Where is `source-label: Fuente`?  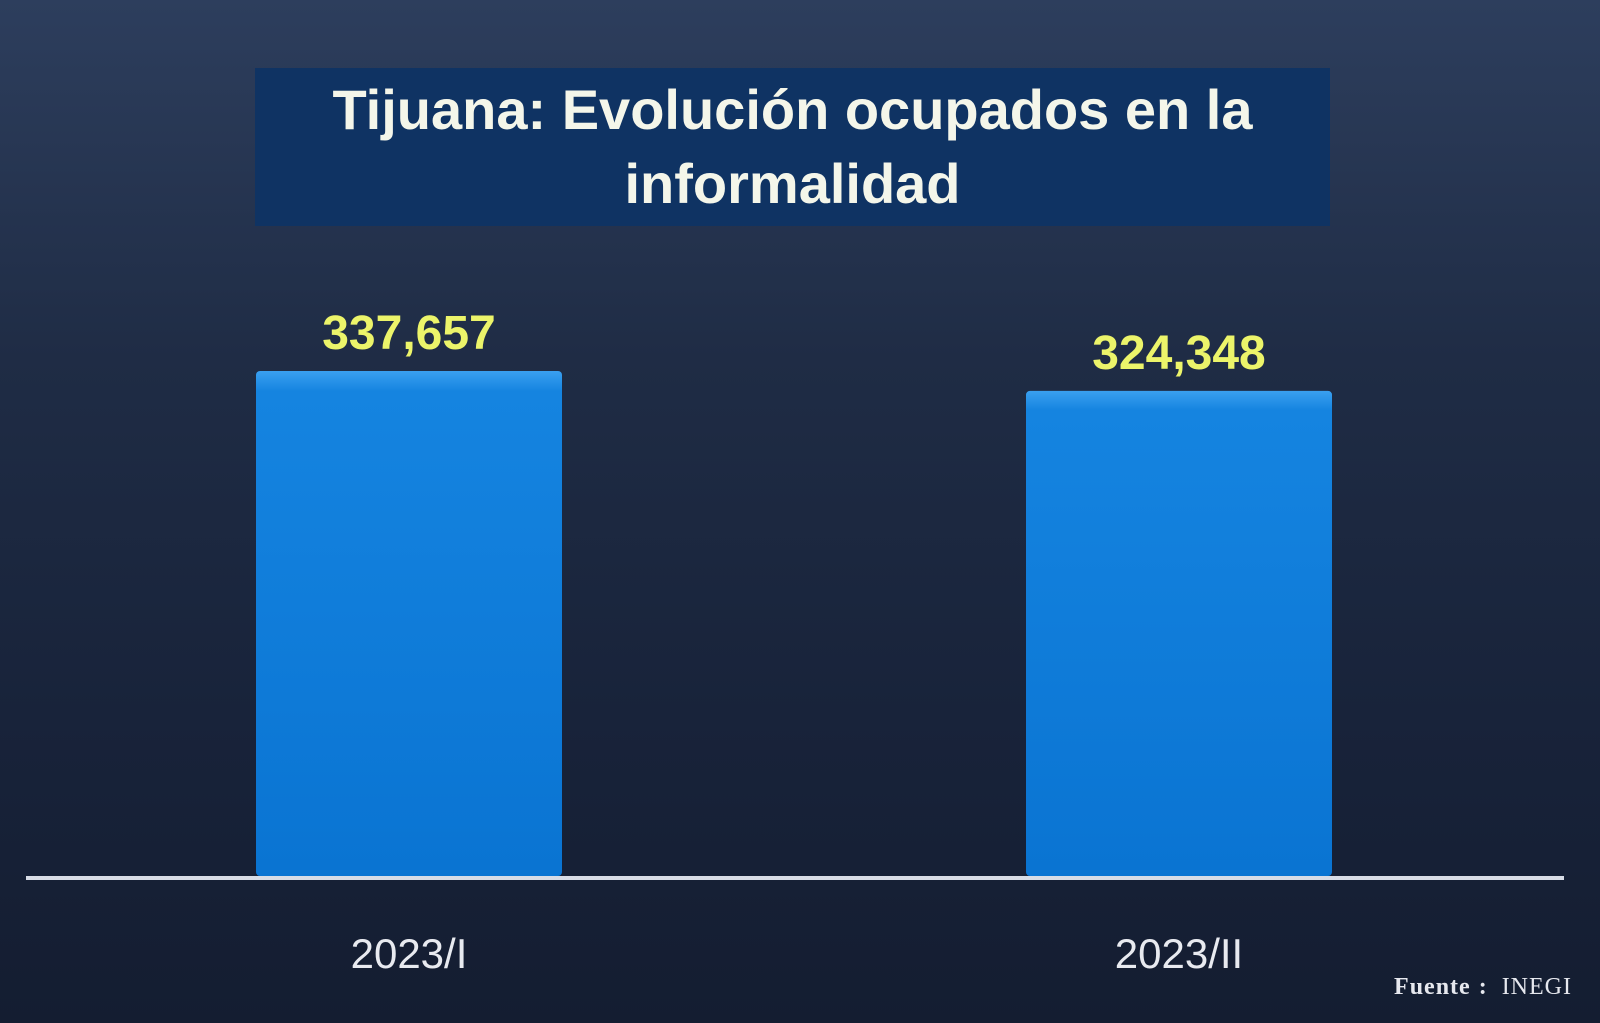 source-label: Fuente is located at coordinates (1432, 987).